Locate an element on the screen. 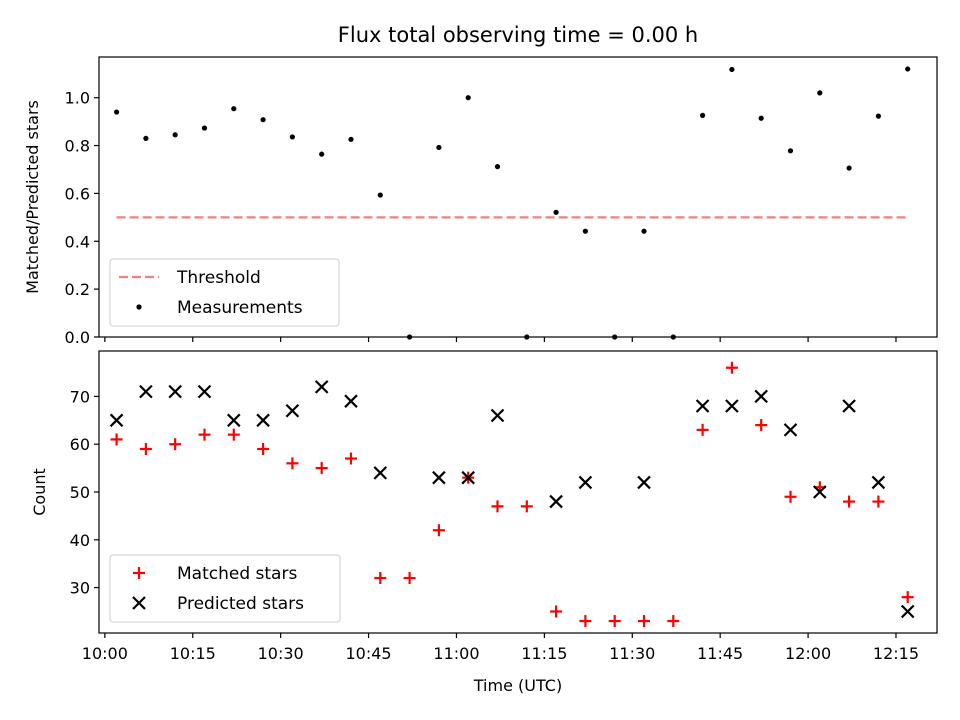 Image resolution: width=960 pixels, height=720 pixels. x-tick-label: 10:45 is located at coordinates (369, 653).